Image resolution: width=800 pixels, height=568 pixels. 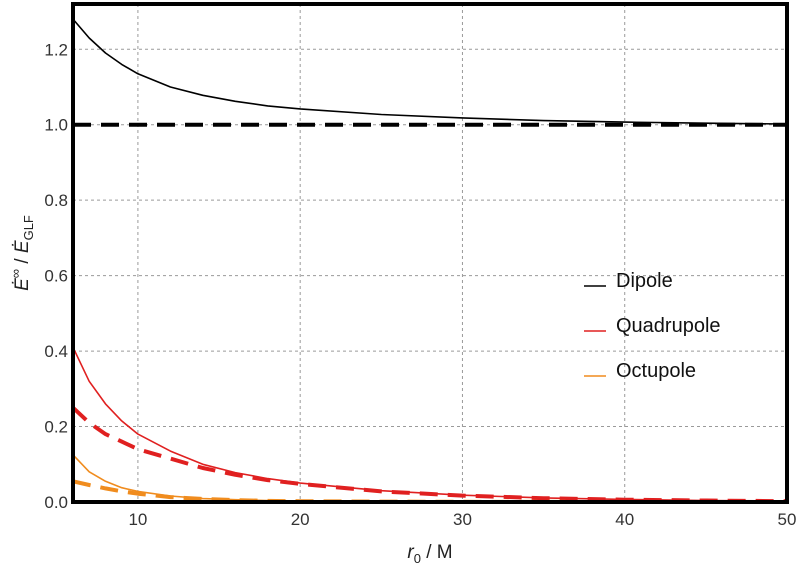 I want to click on y-tick-label: 0.2, so click(x=56, y=427).